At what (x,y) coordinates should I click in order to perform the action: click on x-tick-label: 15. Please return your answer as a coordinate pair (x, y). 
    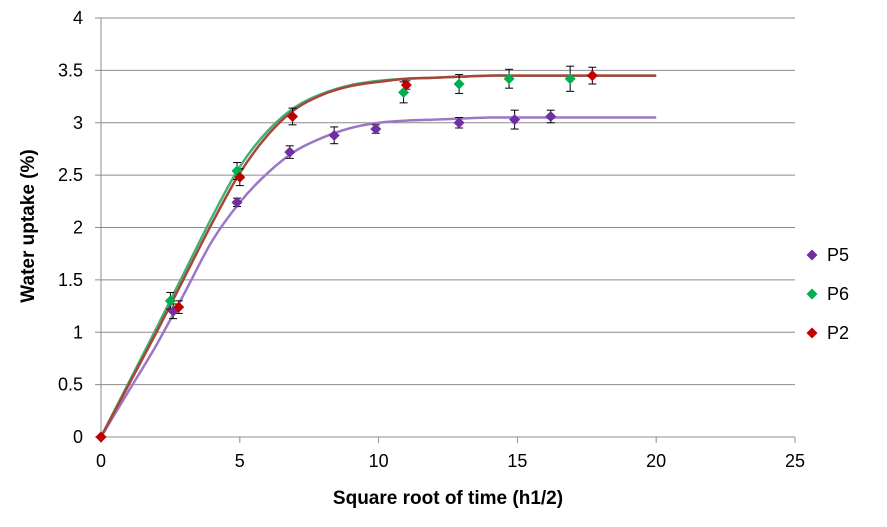
    Looking at the image, I should click on (517, 461).